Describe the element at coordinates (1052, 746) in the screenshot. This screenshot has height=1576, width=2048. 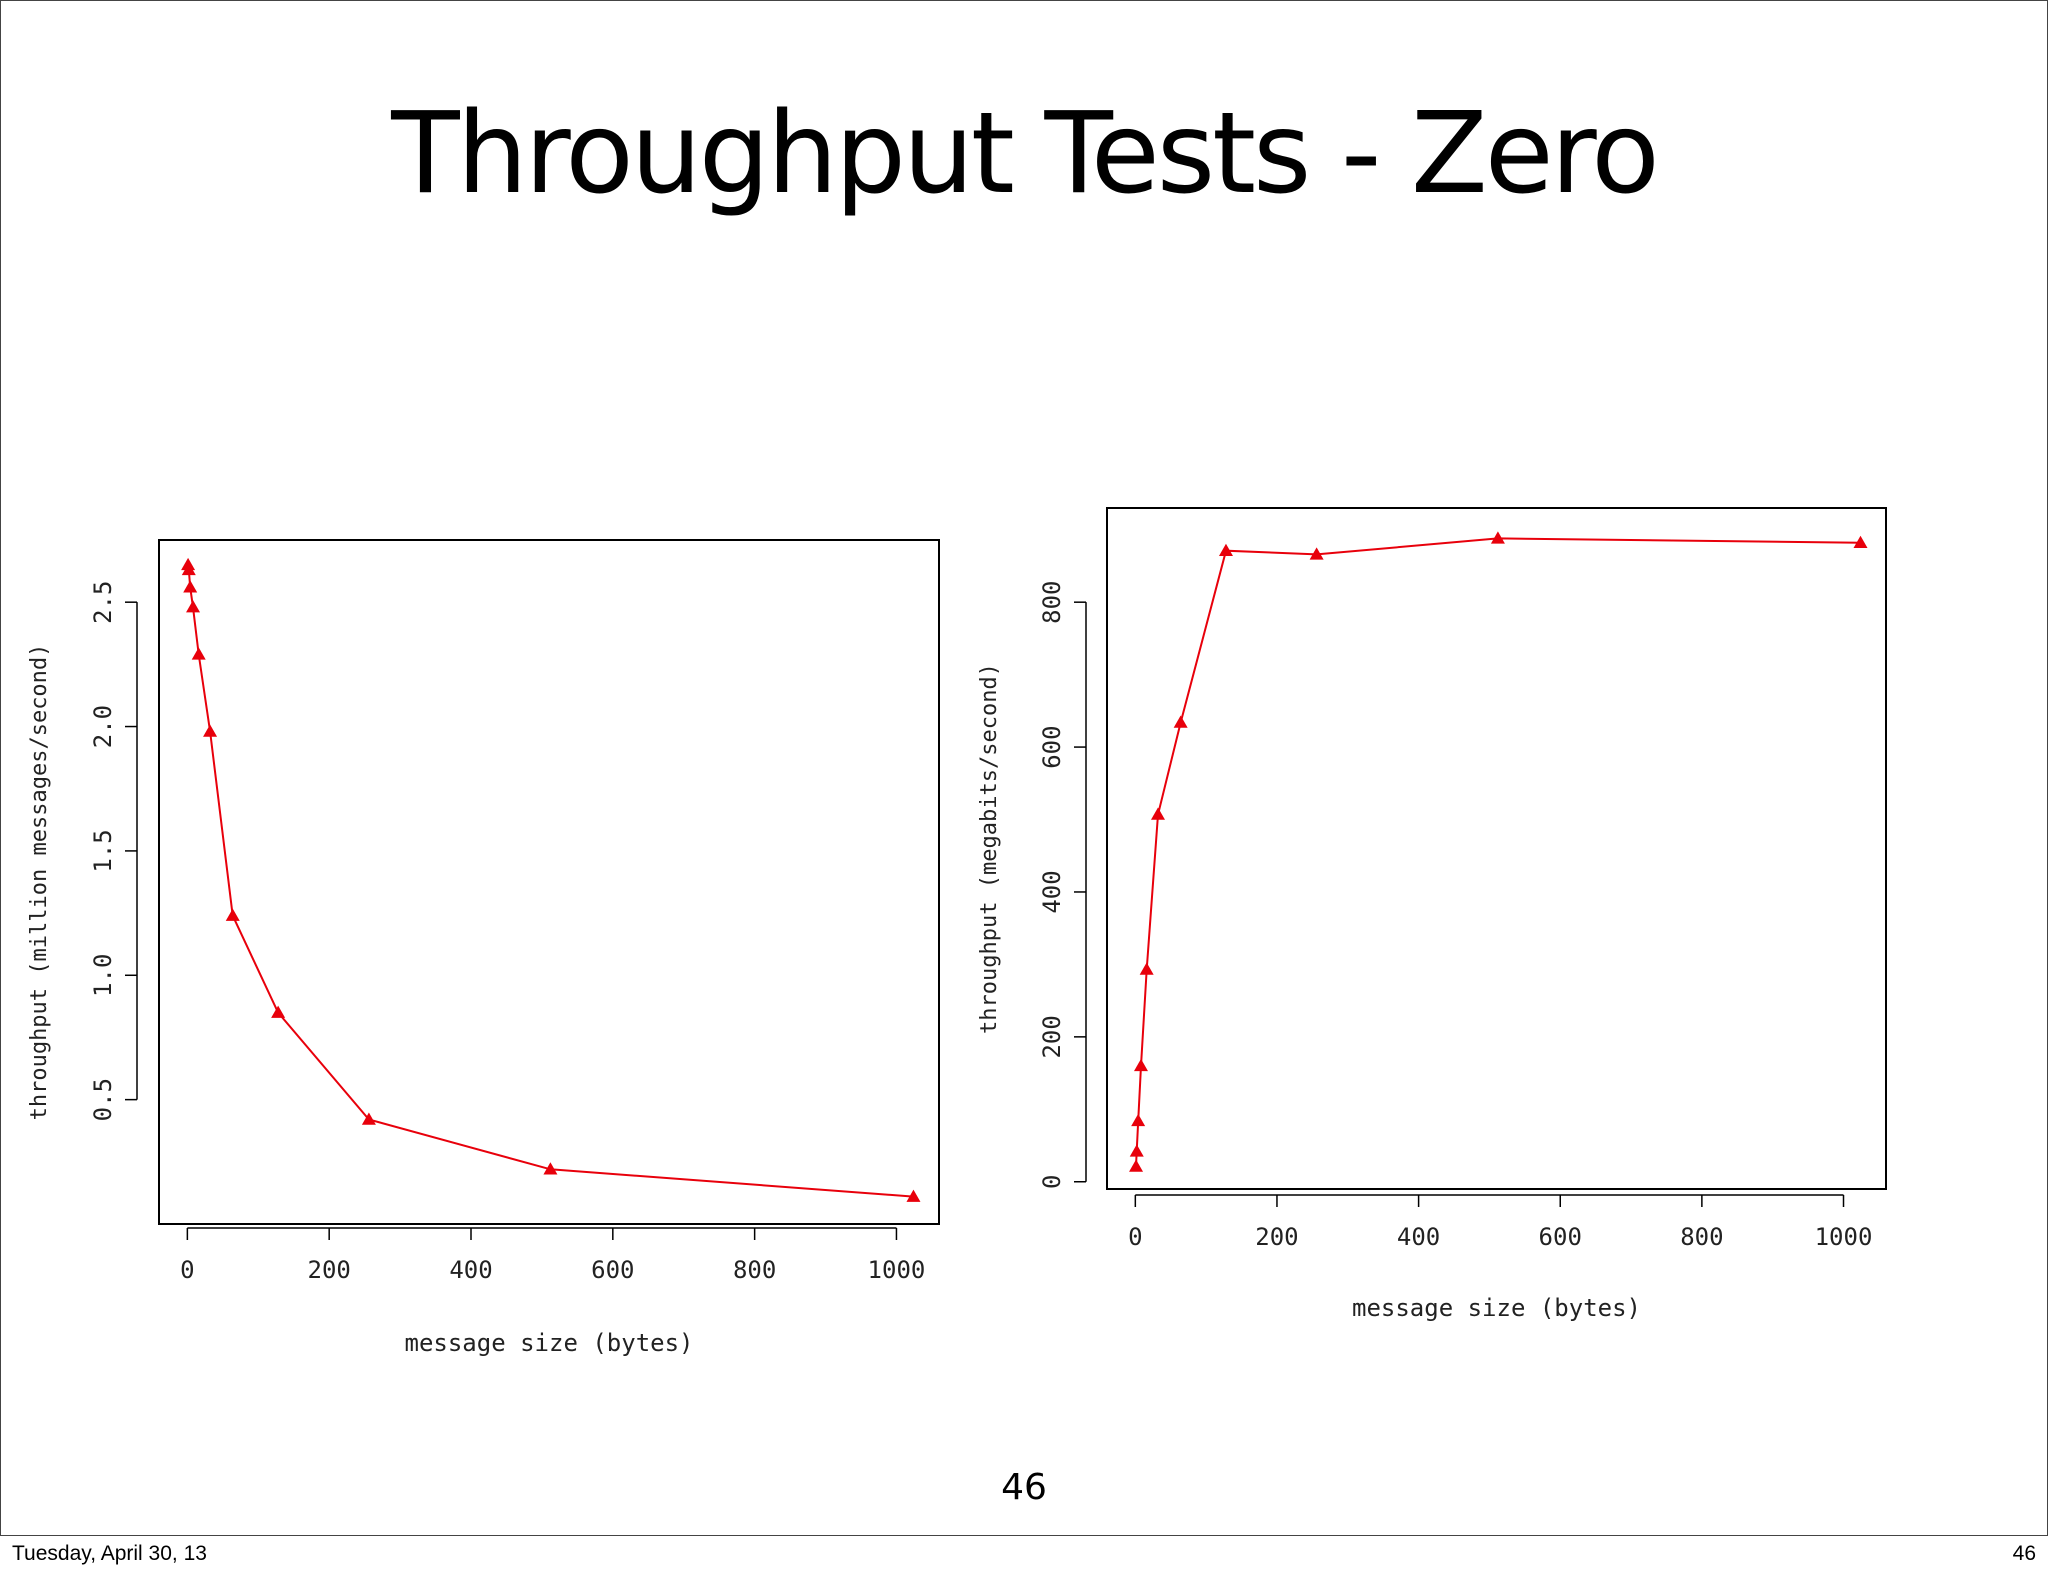
I see `y-tick-label: 600` at that location.